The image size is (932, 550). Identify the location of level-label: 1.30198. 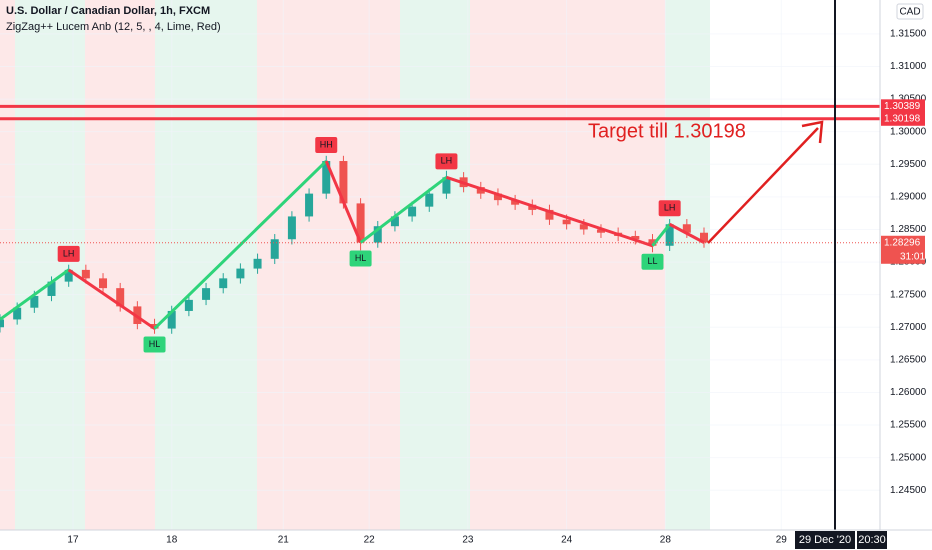
(902, 118).